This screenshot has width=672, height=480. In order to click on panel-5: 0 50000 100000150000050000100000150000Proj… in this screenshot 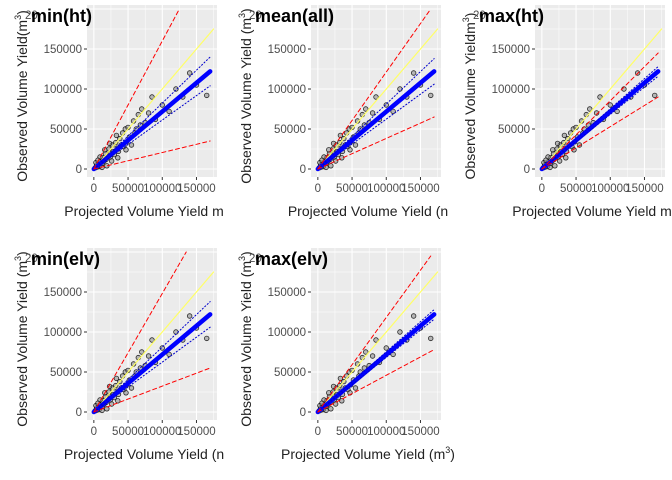, I will do `click(346, 355)`.